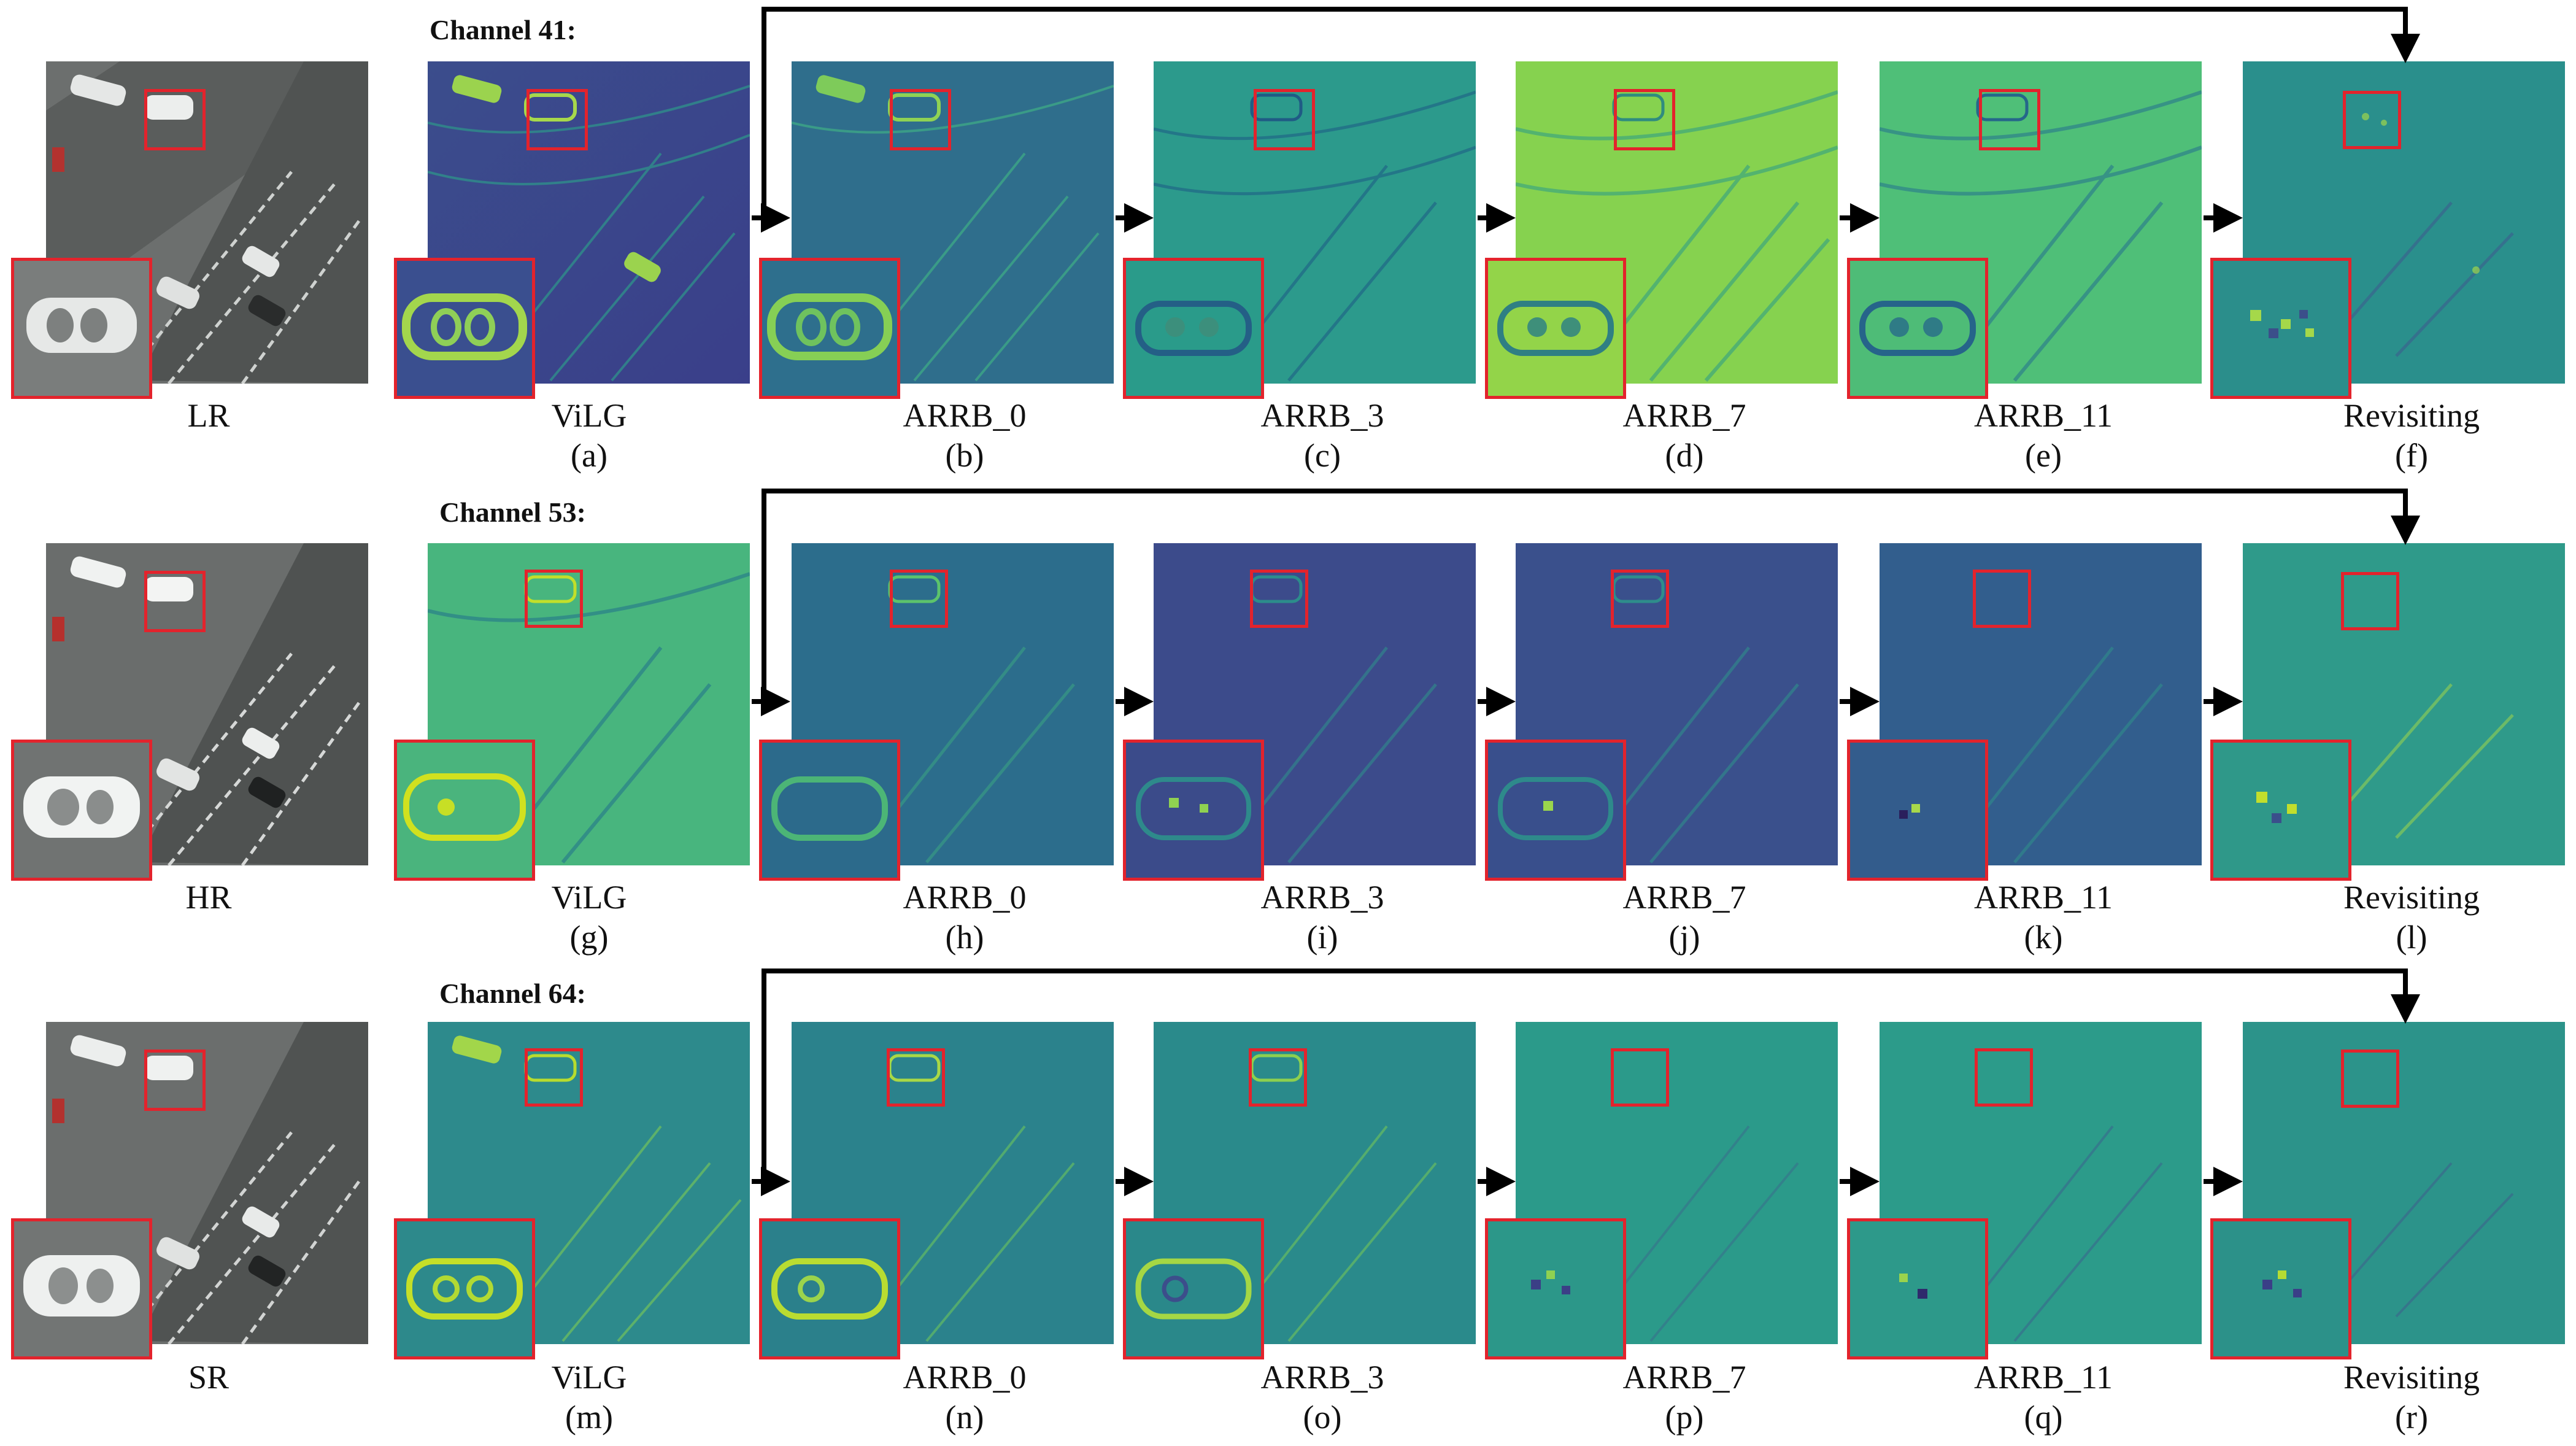 The image size is (2576, 1446). What do you see at coordinates (1322, 455) in the screenshot?
I see `panel-letter: (c)` at bounding box center [1322, 455].